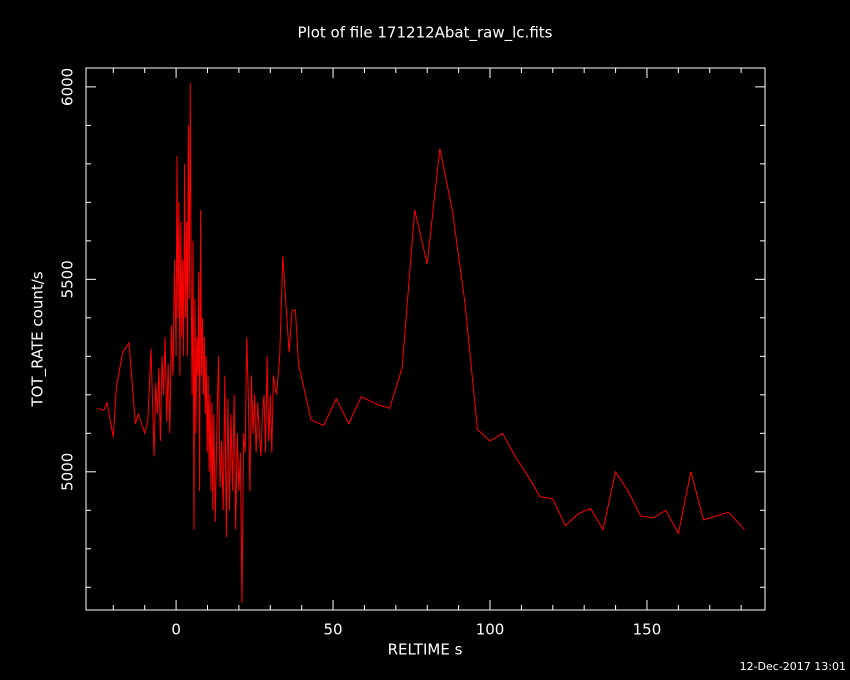 This screenshot has width=850, height=680. Describe the element at coordinates (647, 630) in the screenshot. I see `x-tick-label: 150` at that location.